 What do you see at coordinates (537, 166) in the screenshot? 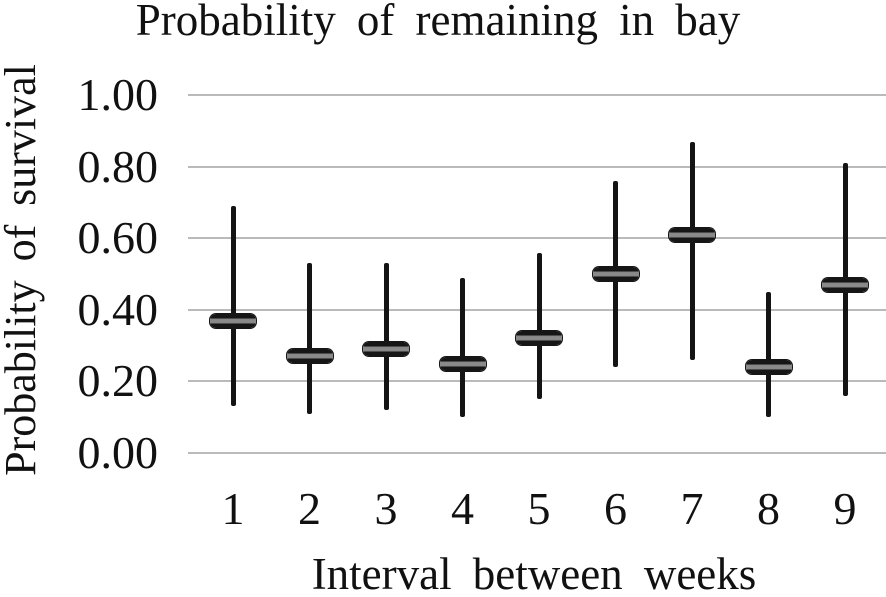
I see `gridline-0.80` at bounding box center [537, 166].